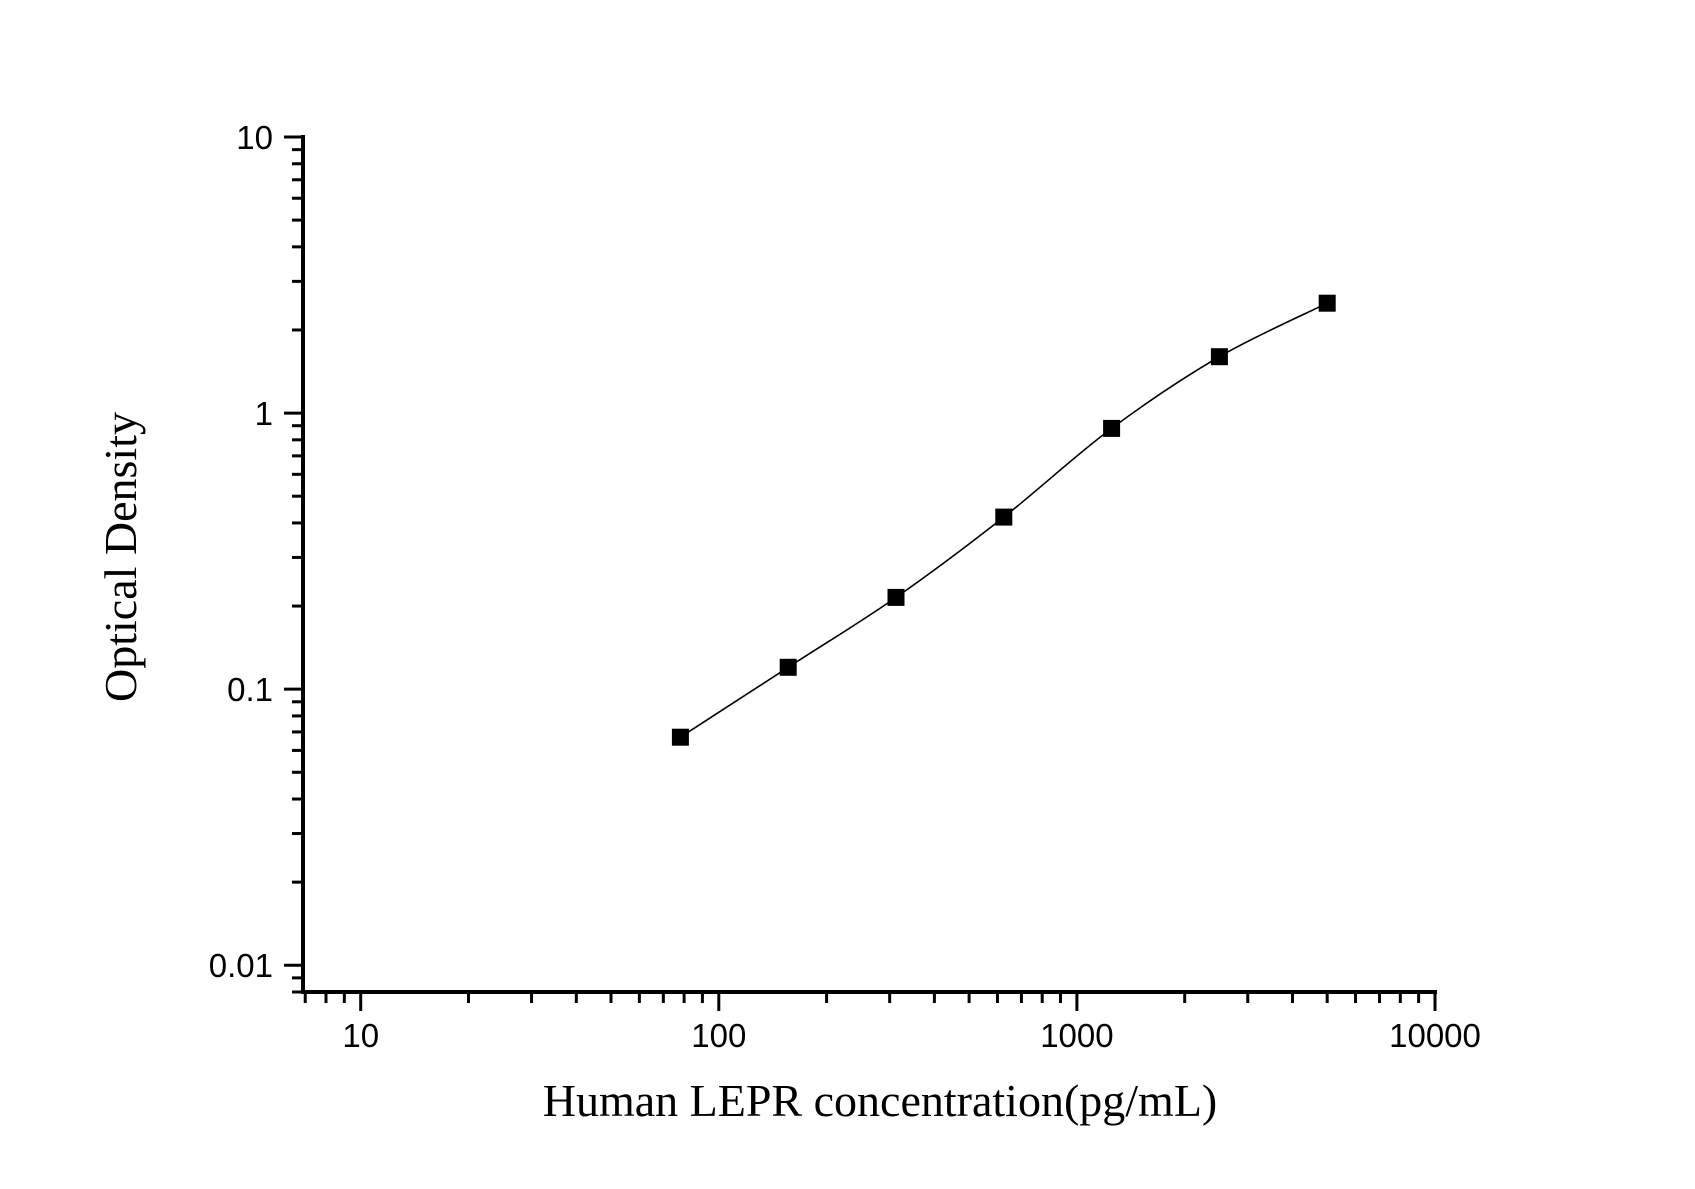 This screenshot has height=1189, width=1695. Describe the element at coordinates (880, 1100) in the screenshot. I see `x-axis-title: Human LEPR concentration(pg/mL)` at that location.